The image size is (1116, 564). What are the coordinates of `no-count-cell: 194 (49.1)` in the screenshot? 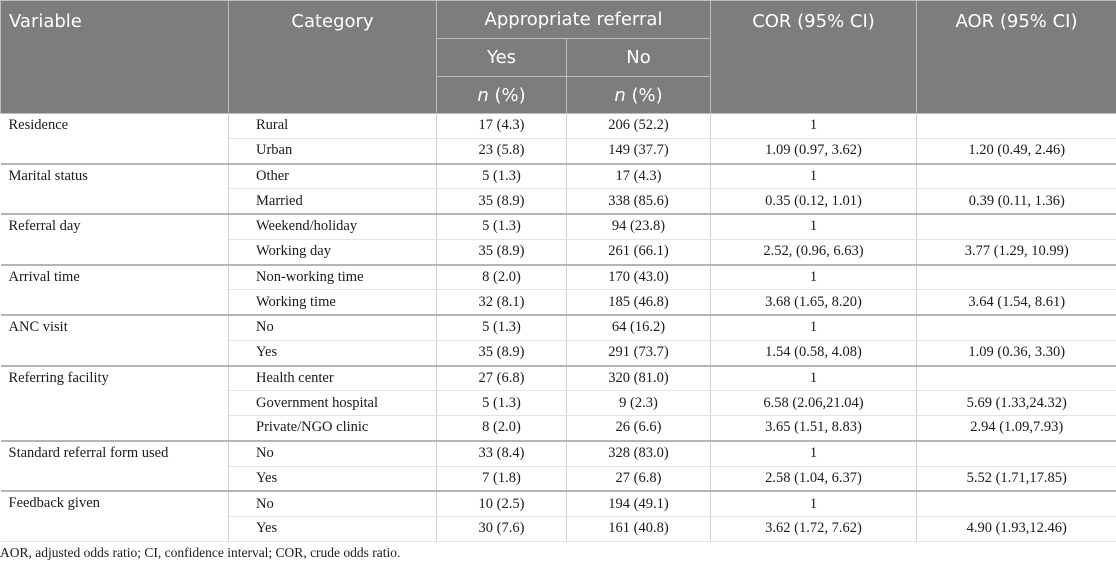 It's located at (638, 504).